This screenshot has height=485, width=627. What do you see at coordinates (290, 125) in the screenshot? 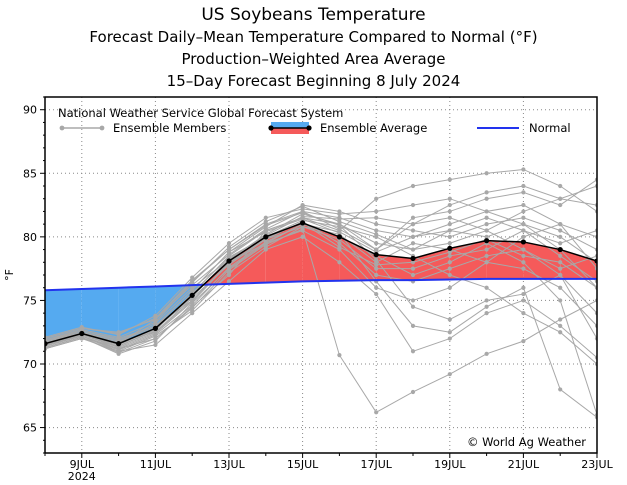
I see `legend-below-normal-swatch` at bounding box center [290, 125].